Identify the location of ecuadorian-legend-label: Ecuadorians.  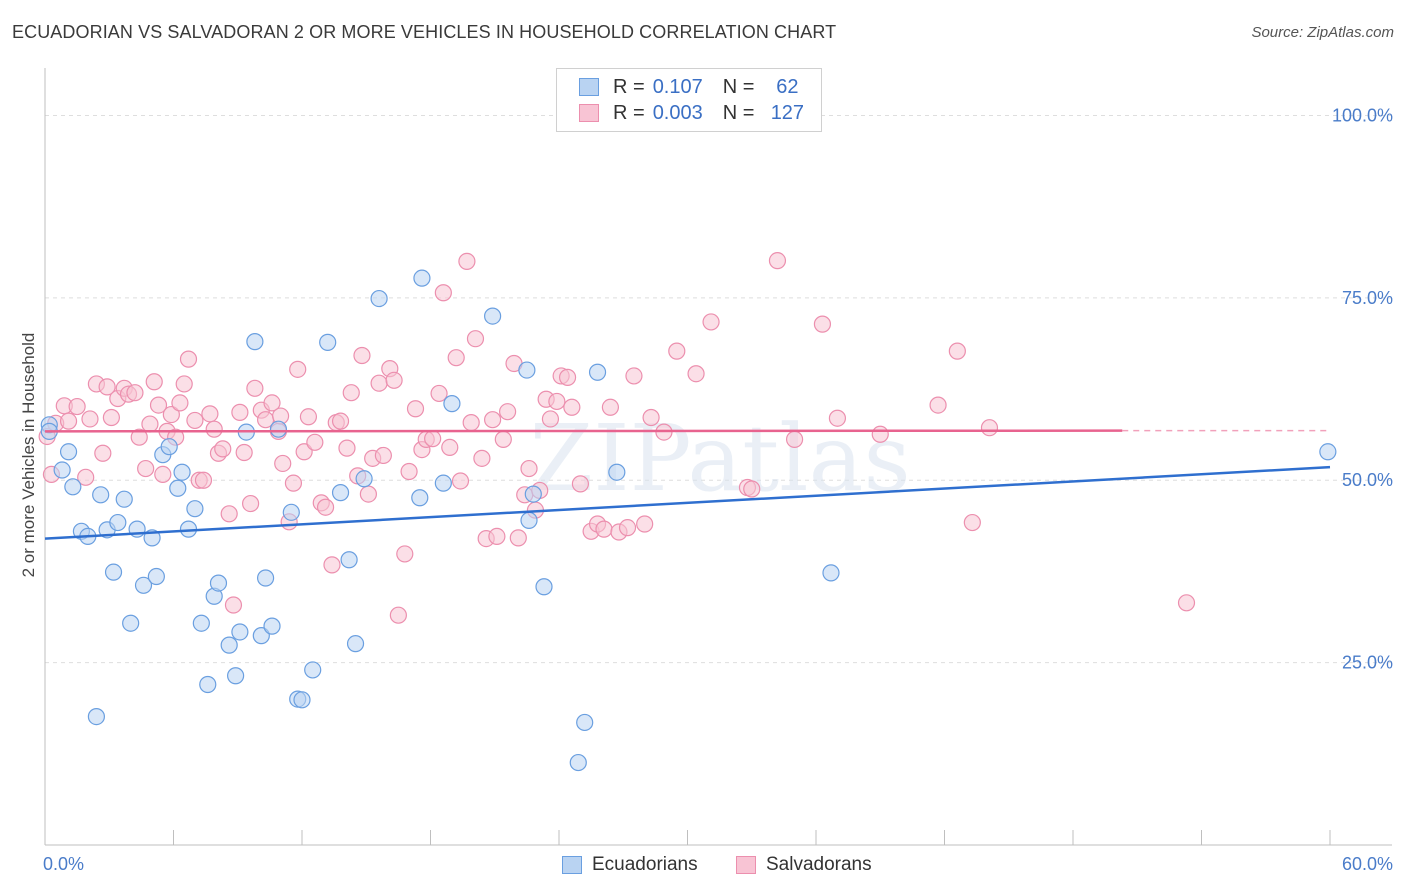
(645, 864).